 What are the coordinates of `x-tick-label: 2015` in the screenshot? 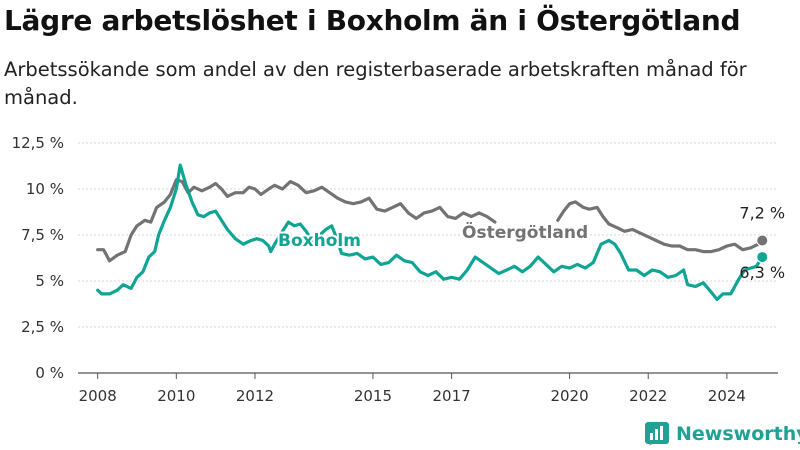 It's located at (373, 396).